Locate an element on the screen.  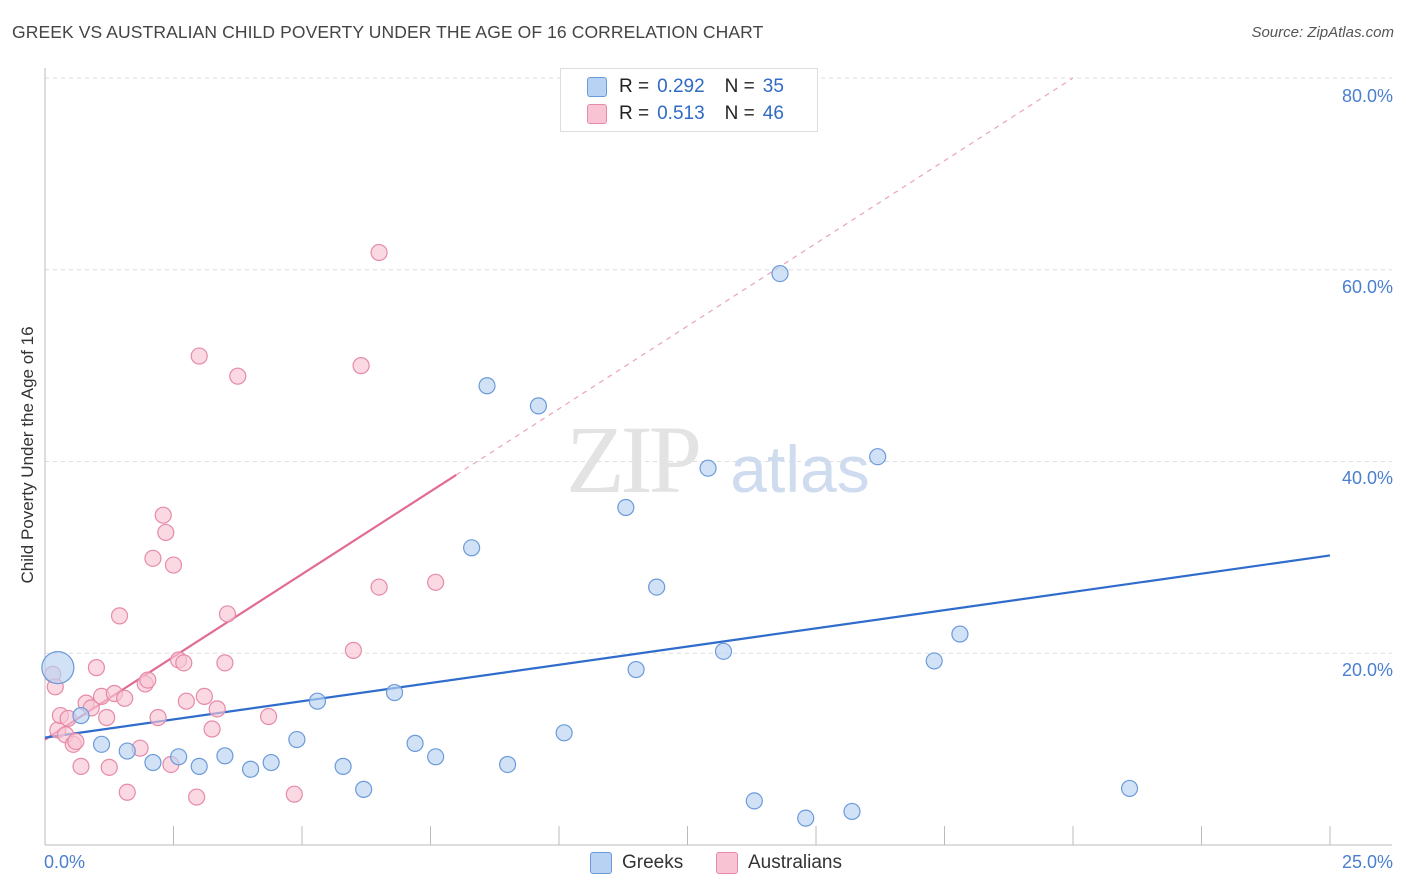
bottom-legend-greeks: Greeks is located at coordinates (636, 863).